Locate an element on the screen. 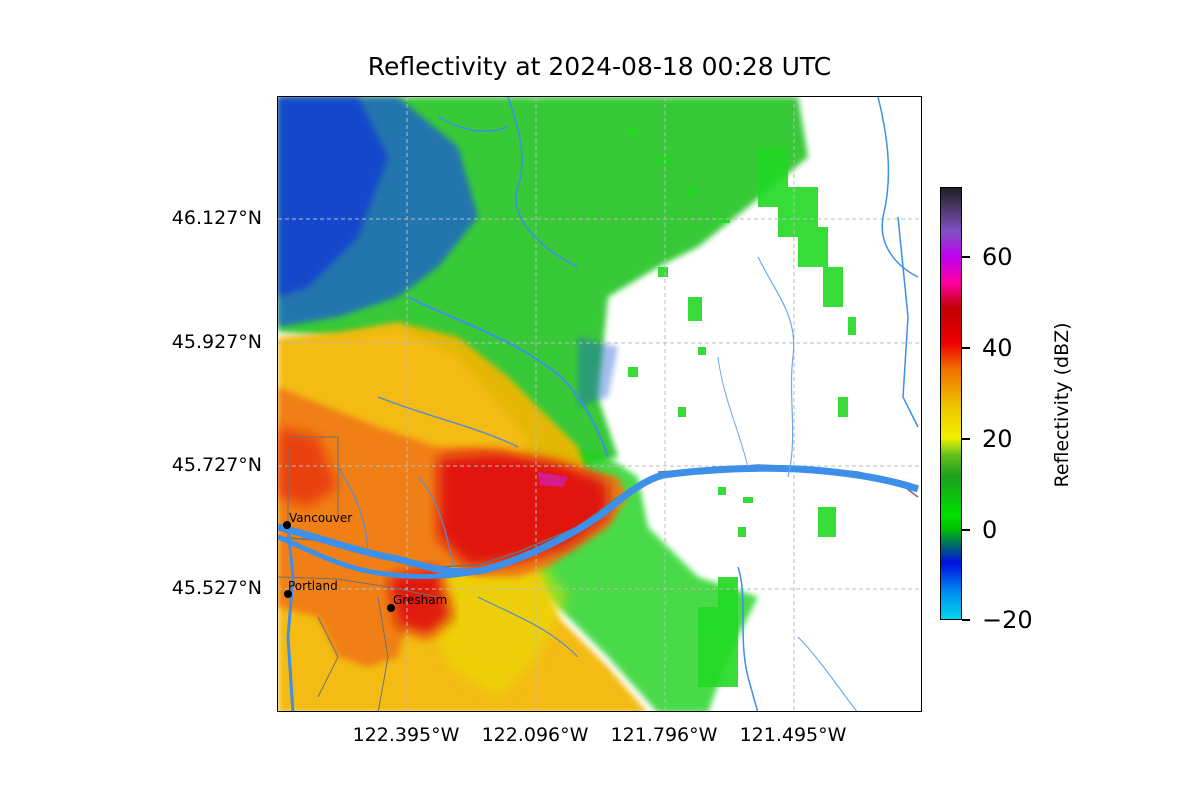 Image resolution: width=1200 pixels, height=800 pixels. lon-label-1: 122.395°W is located at coordinates (406, 735).